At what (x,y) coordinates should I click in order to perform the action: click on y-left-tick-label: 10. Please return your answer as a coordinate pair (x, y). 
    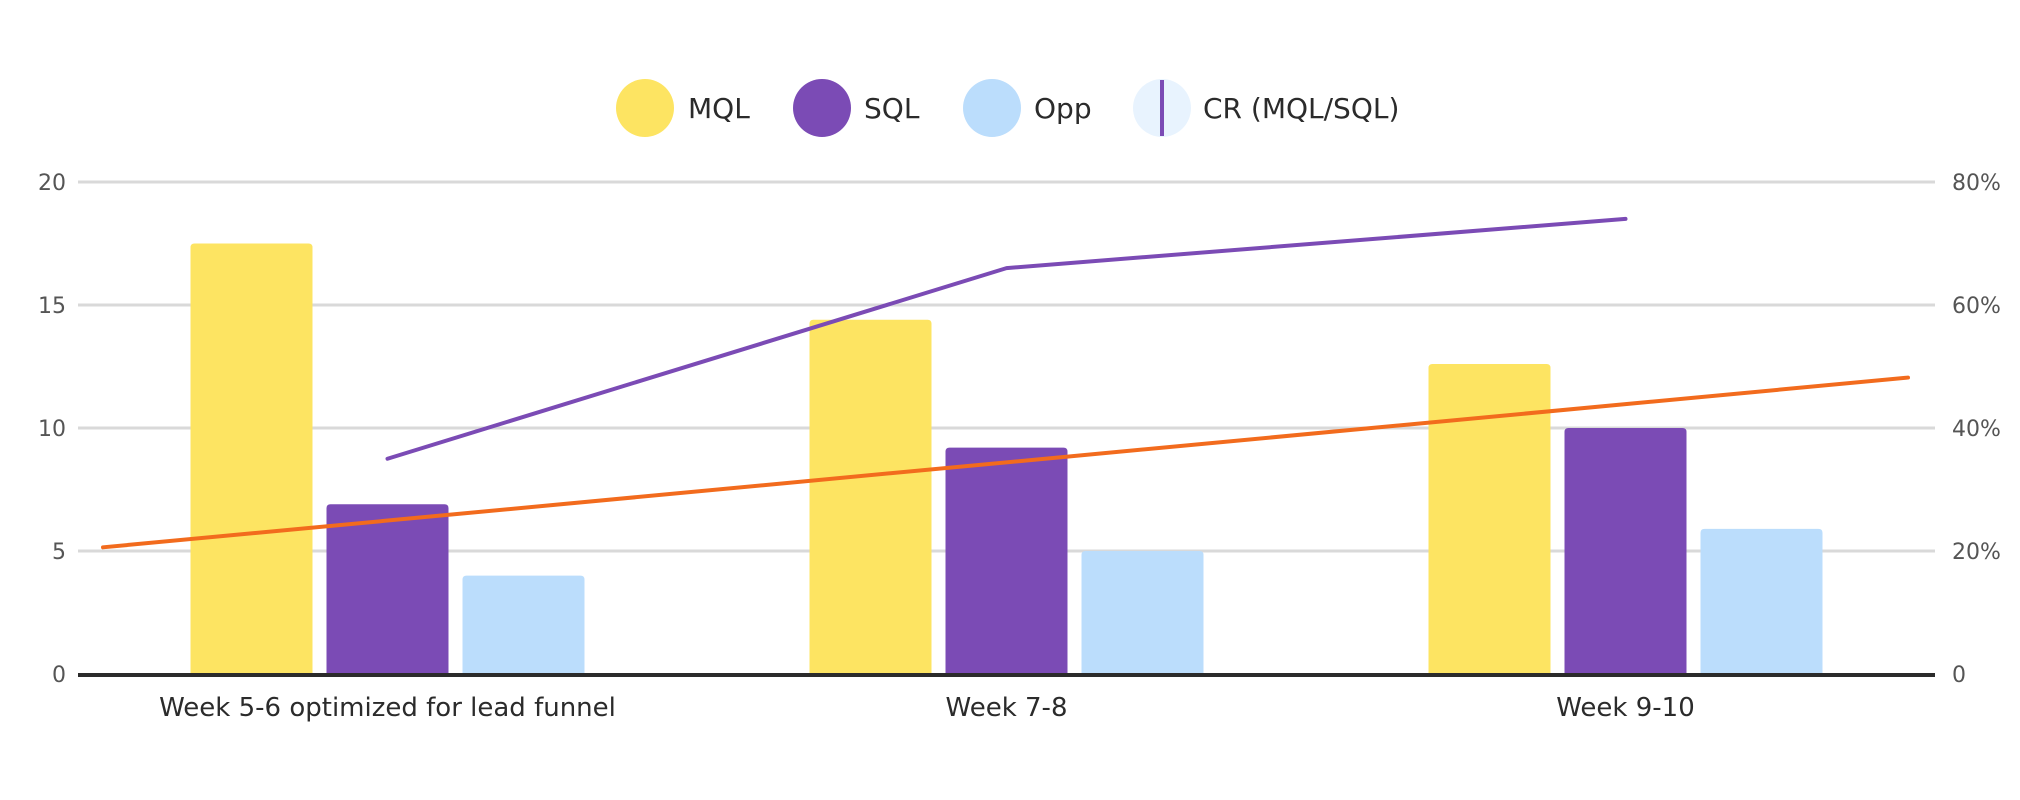
    Looking at the image, I should click on (52, 429).